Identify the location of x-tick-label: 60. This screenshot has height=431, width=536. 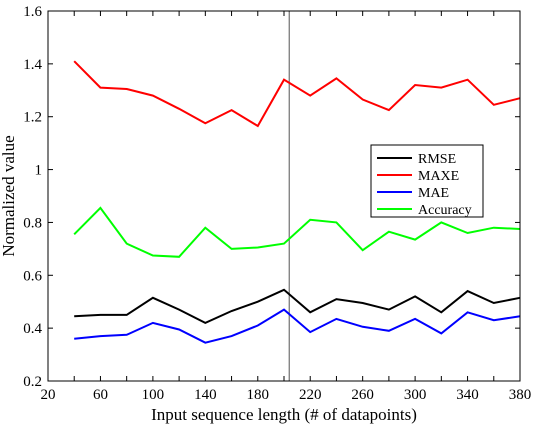
(100, 395).